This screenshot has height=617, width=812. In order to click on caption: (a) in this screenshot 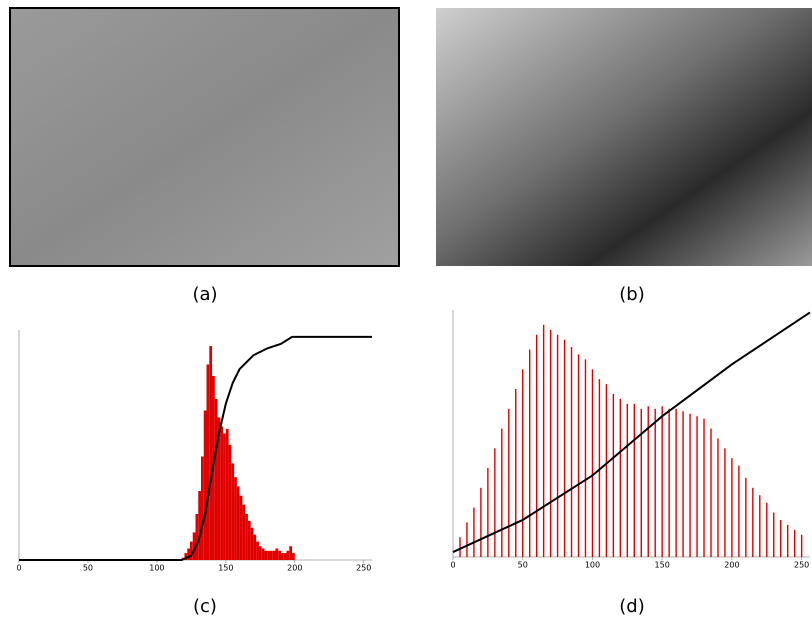, I will do `click(204, 294)`.